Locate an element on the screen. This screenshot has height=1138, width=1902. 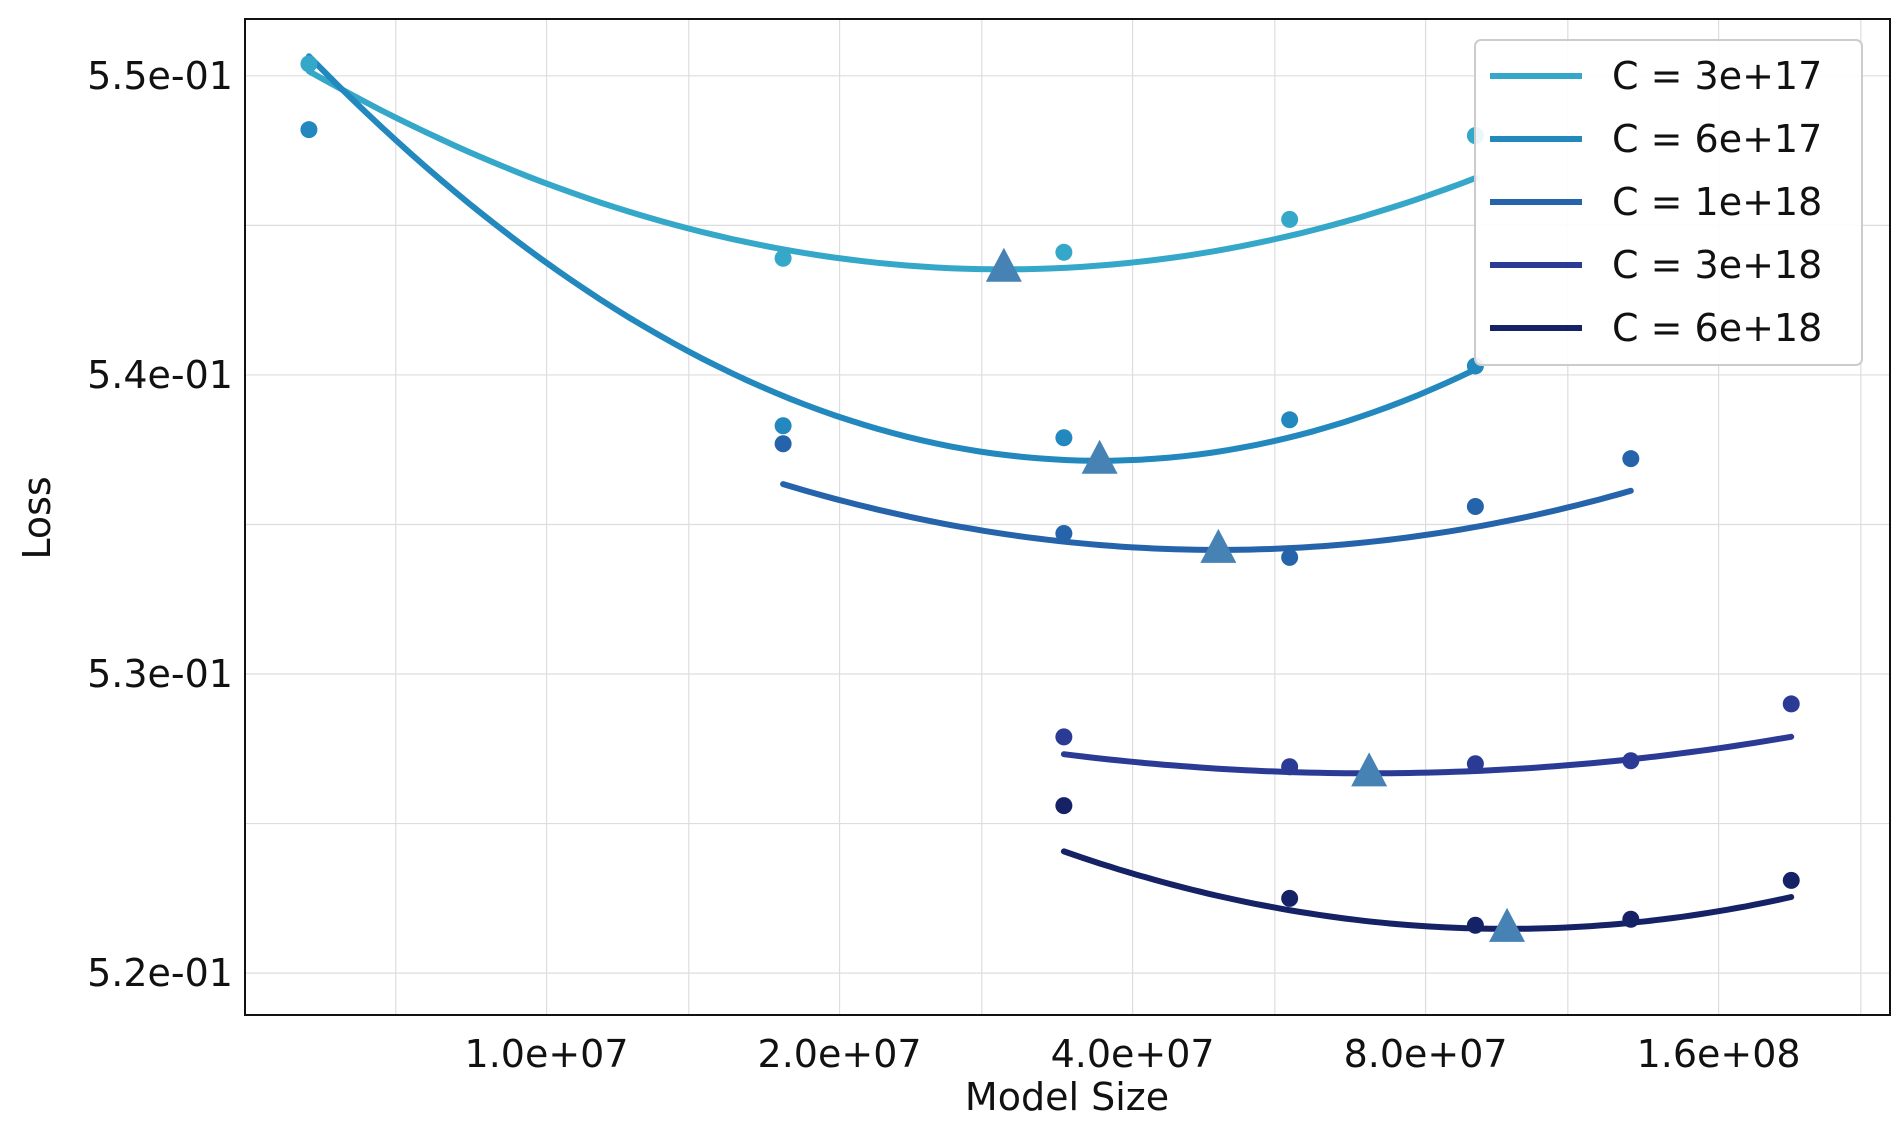
y-tick-label: 5.2e-01 is located at coordinates (160, 973).